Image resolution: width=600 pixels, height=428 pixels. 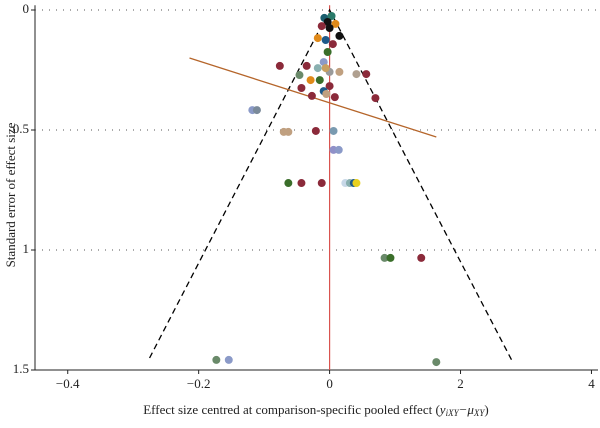 I want to click on x-label-math: y, so click(x=442, y=409).